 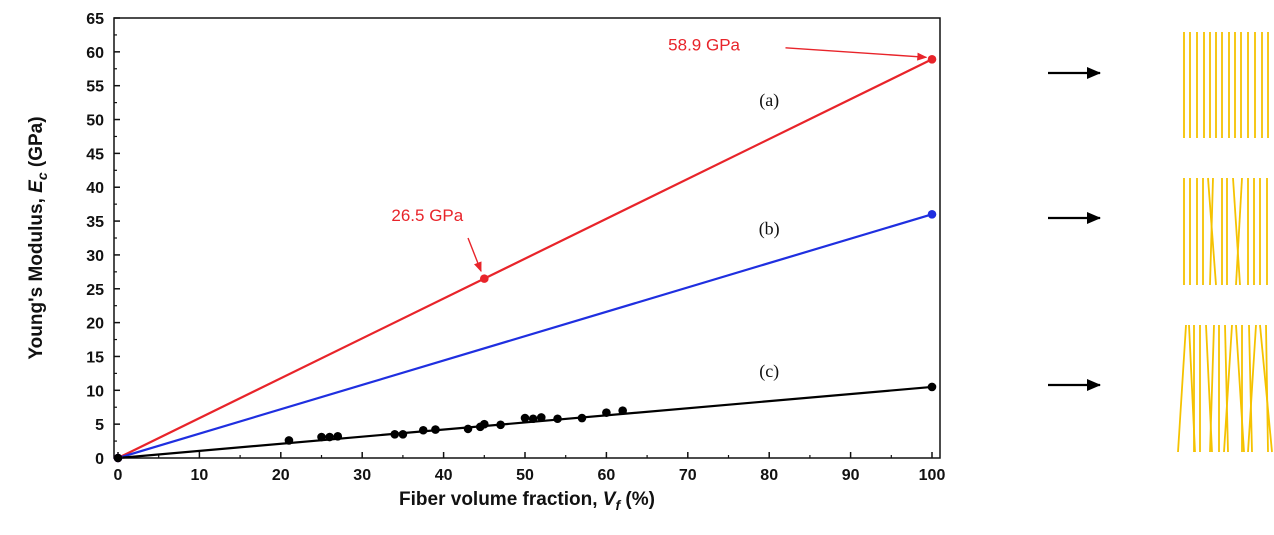 What do you see at coordinates (444, 475) in the screenshot?
I see `x-tick-label: 40` at bounding box center [444, 475].